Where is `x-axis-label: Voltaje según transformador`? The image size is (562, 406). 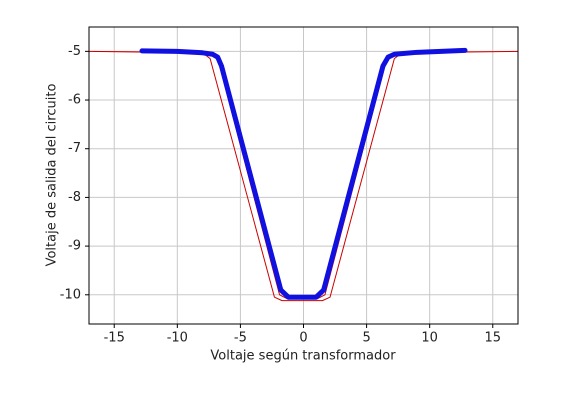
x-axis-label: Voltaje según transformador is located at coordinates (303, 356).